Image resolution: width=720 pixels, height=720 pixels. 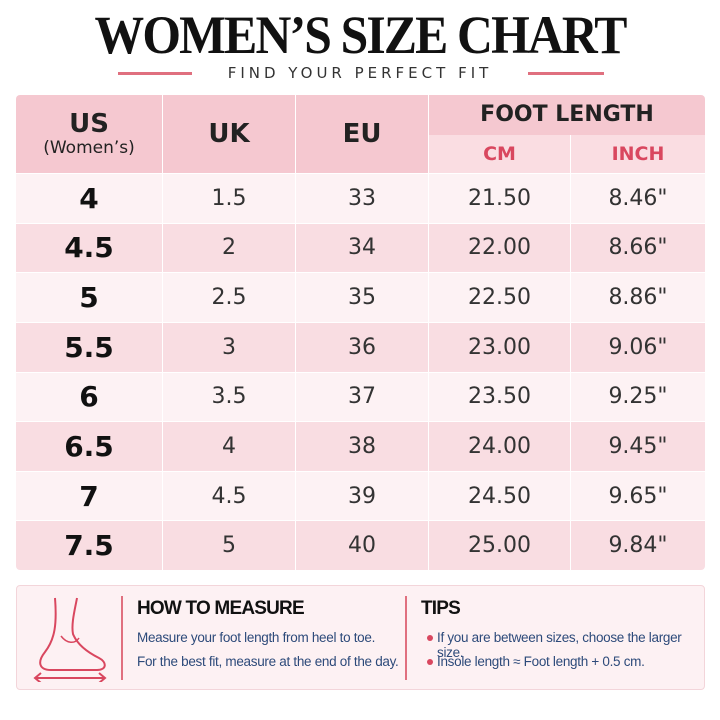 I want to click on table-cell: 23.50, so click(x=499, y=396).